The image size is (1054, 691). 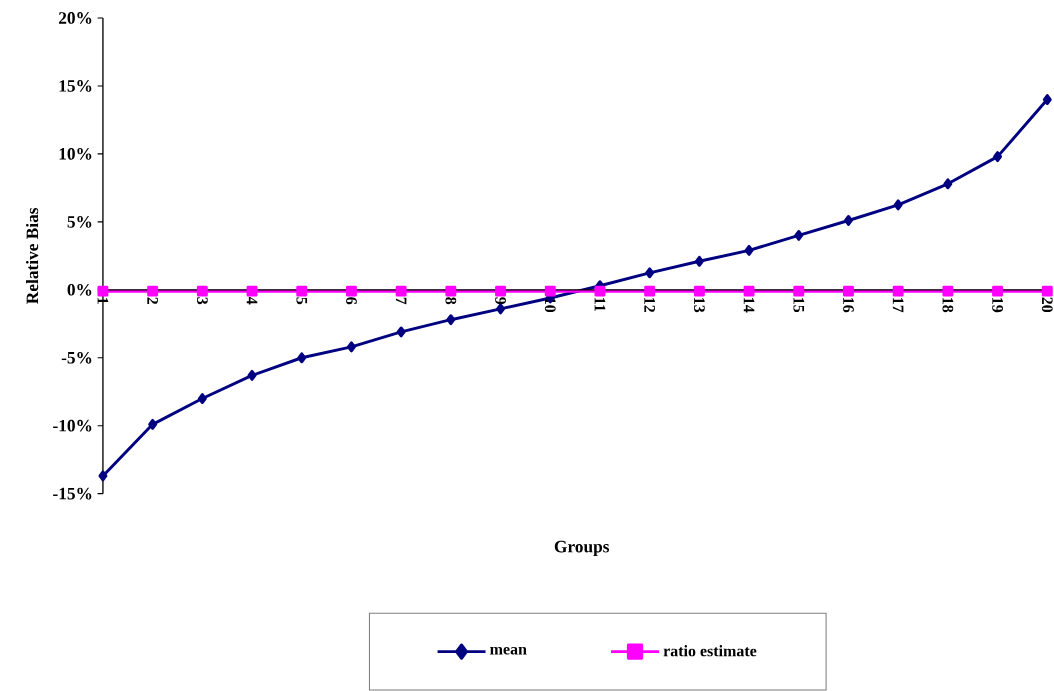 What do you see at coordinates (252, 301) in the screenshot?
I see `x-tick-label: 4` at bounding box center [252, 301].